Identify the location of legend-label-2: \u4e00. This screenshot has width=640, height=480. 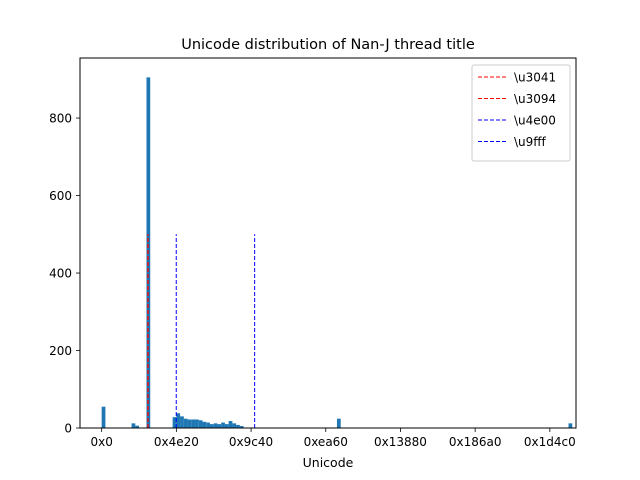
(535, 121).